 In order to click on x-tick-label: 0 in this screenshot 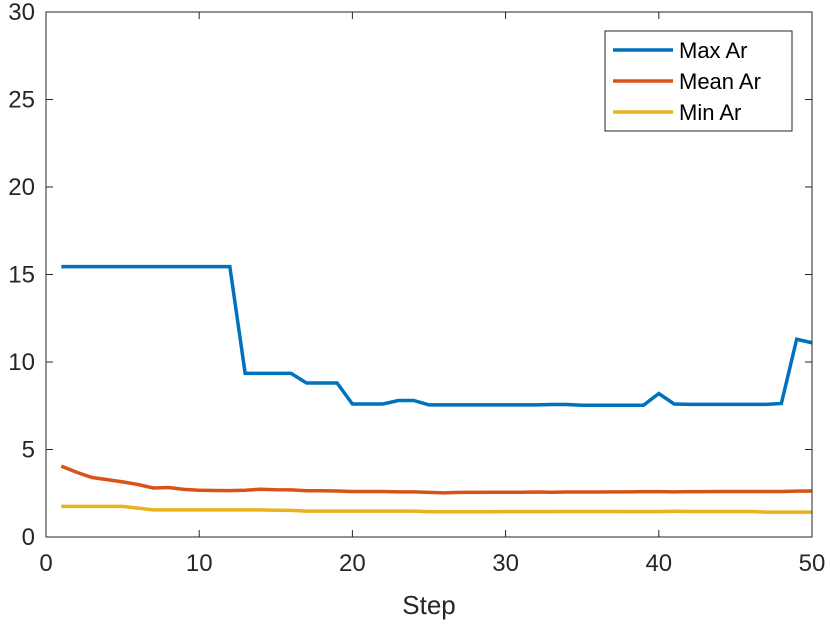, I will do `click(45, 563)`.